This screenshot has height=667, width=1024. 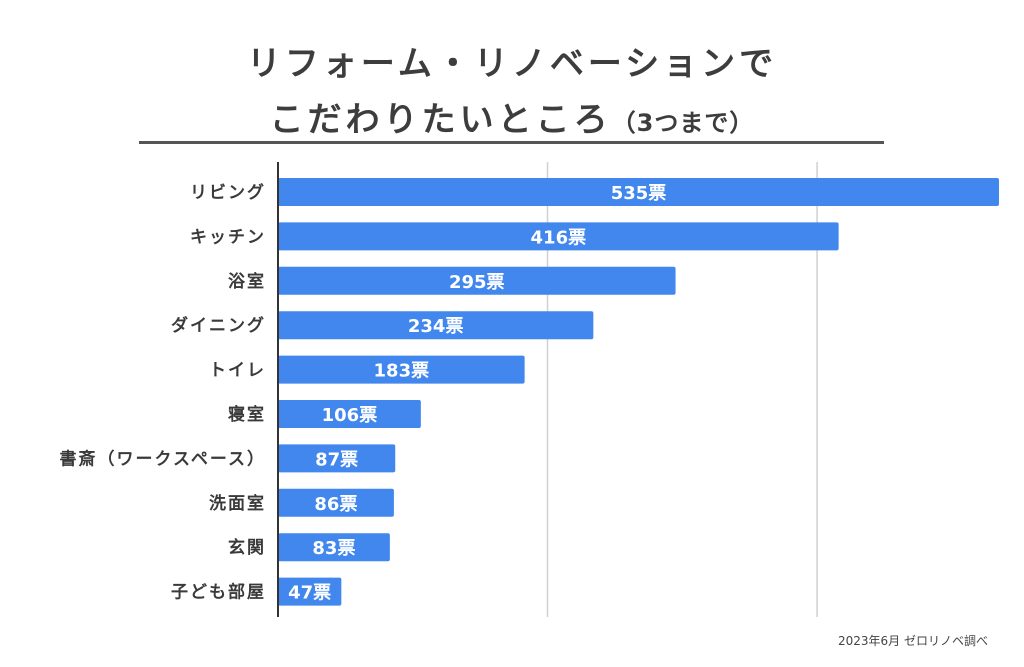 I want to click on data-label-4: 183票, so click(x=402, y=371).